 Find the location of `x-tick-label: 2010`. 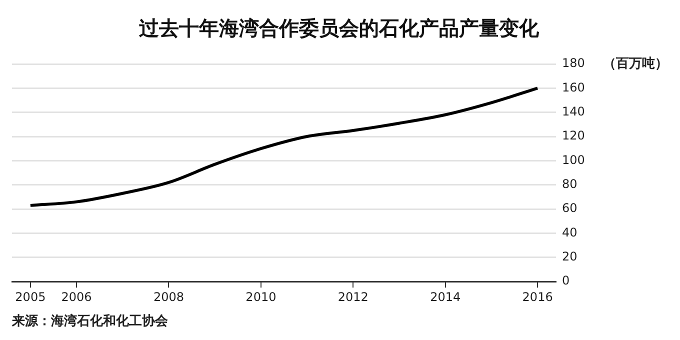

x-tick-label: 2010 is located at coordinates (261, 297).